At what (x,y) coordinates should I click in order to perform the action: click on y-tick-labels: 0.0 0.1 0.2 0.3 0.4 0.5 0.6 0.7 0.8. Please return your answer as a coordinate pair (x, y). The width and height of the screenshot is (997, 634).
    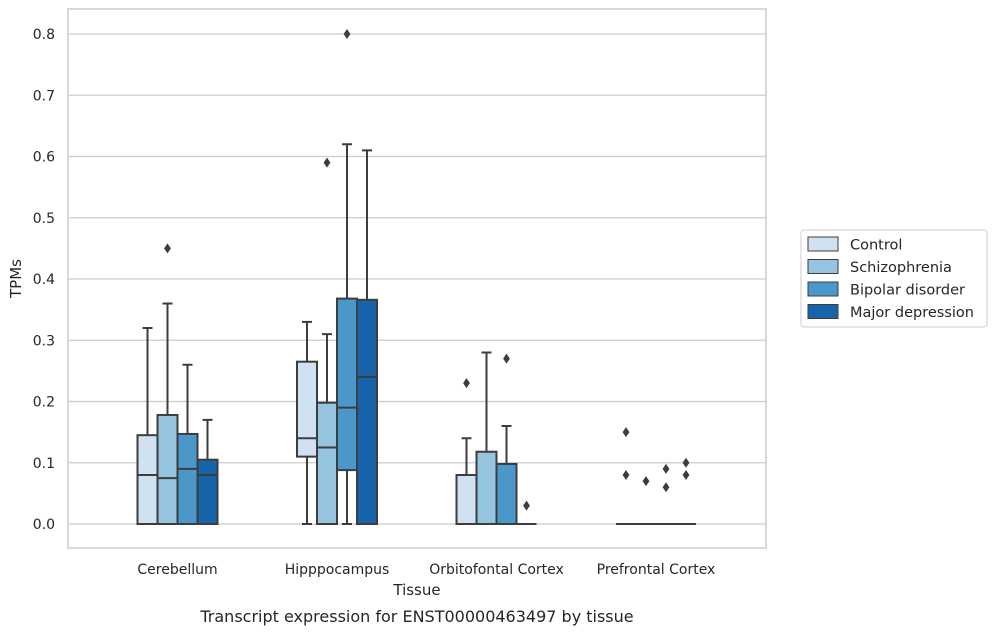
    Looking at the image, I should click on (44, 280).